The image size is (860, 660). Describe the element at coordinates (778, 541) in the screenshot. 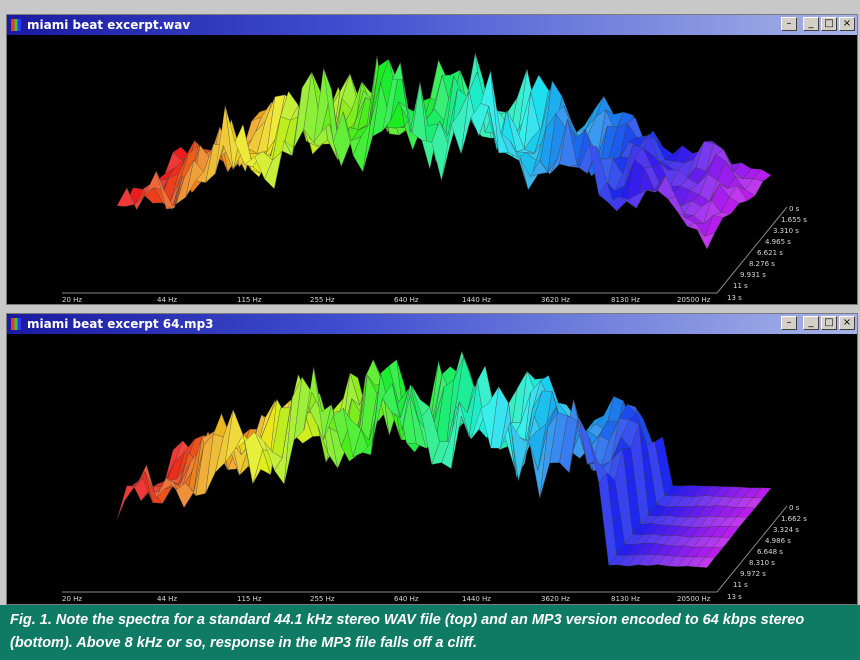

I see `time-tick-label: 4.986 s` at that location.